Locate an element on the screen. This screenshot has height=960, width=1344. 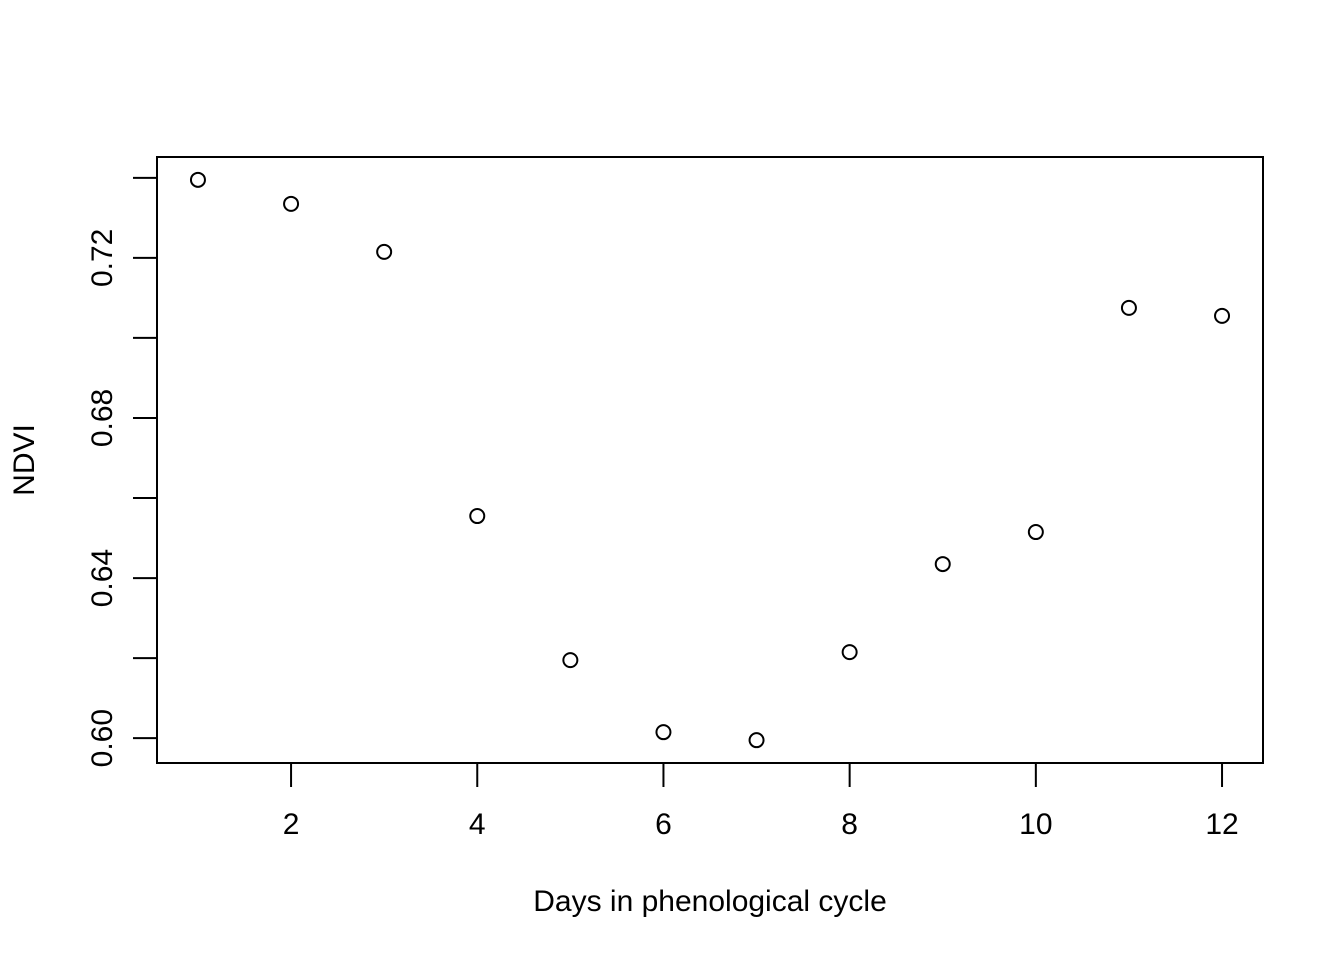
y-tick-label: 0.68 is located at coordinates (102, 418).